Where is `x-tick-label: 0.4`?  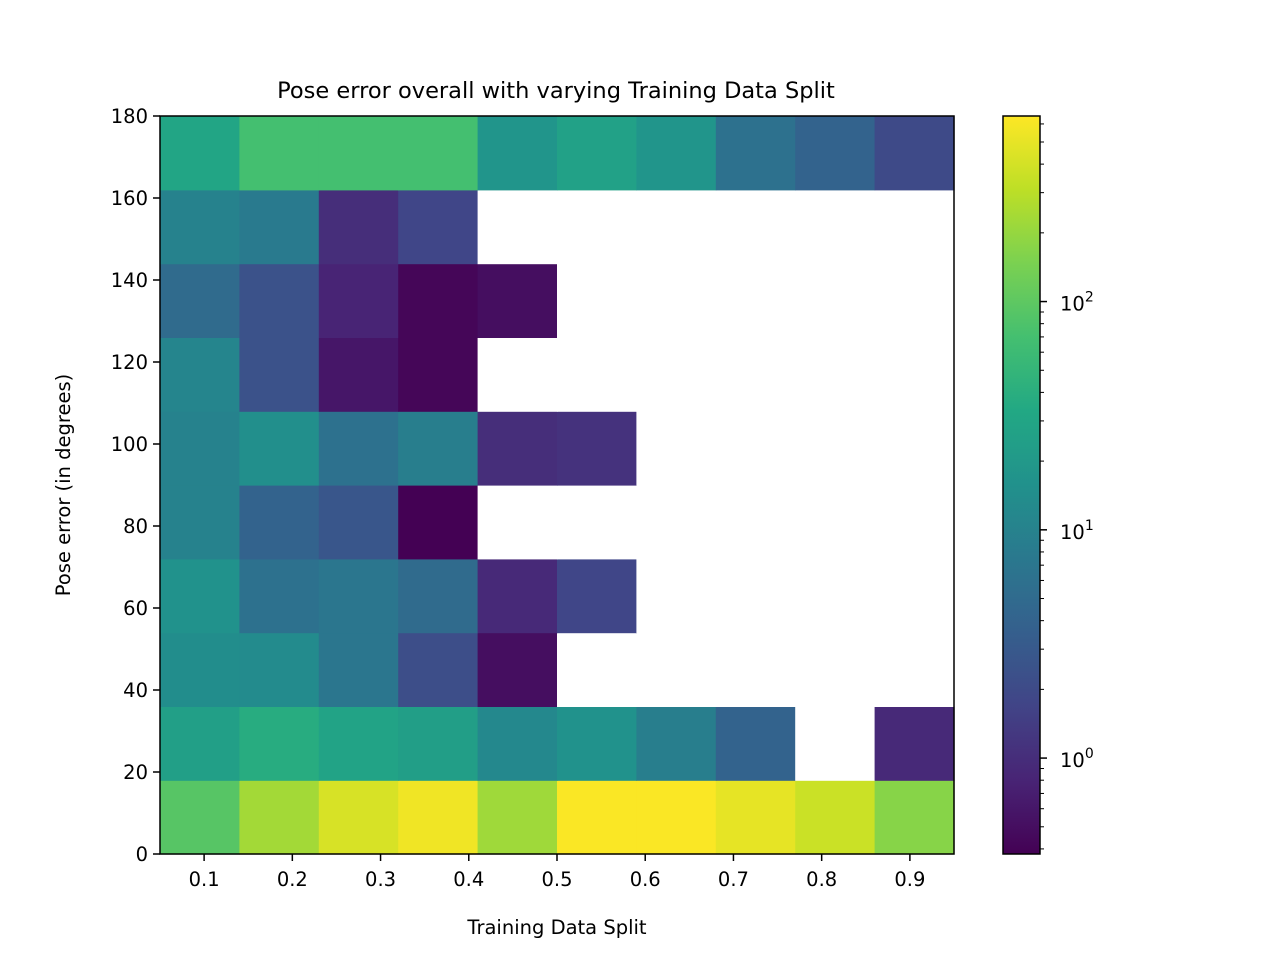 x-tick-label: 0.4 is located at coordinates (468, 879).